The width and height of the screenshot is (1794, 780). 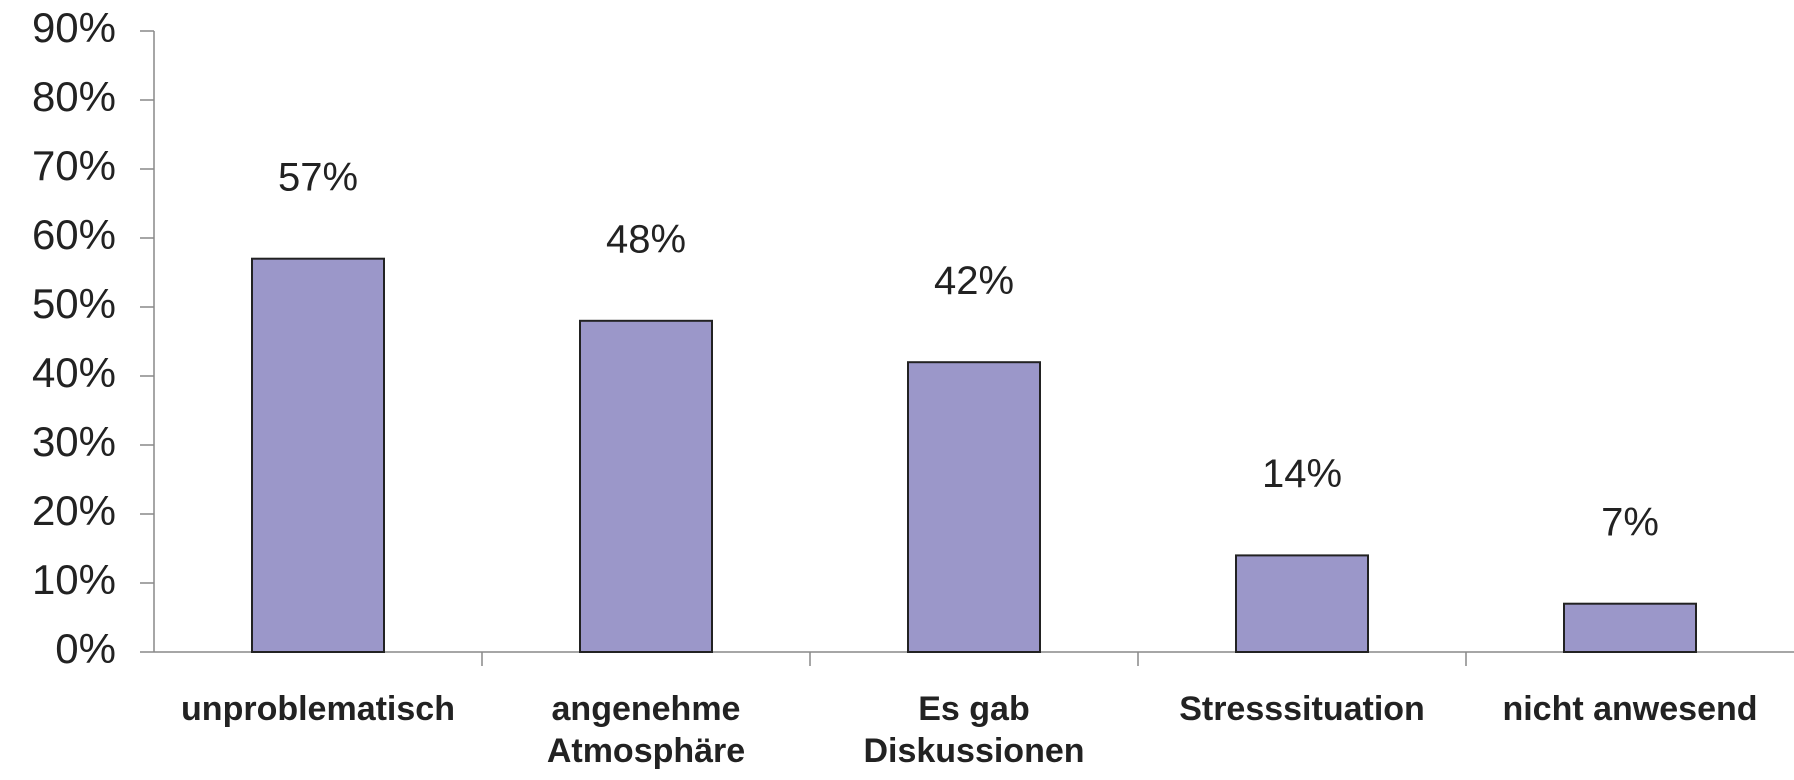 What do you see at coordinates (974, 281) in the screenshot?
I see `value-label: 42%` at bounding box center [974, 281].